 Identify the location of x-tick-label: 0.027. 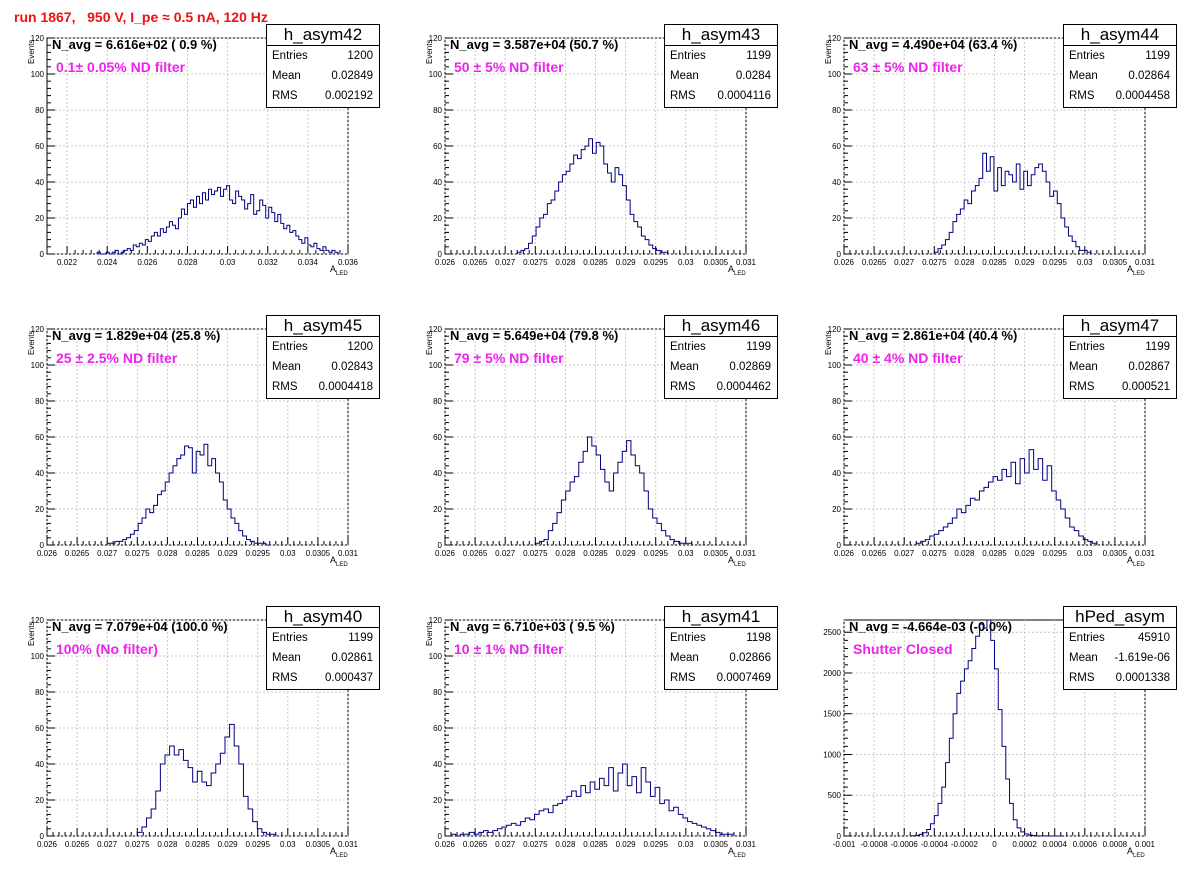
(505, 553).